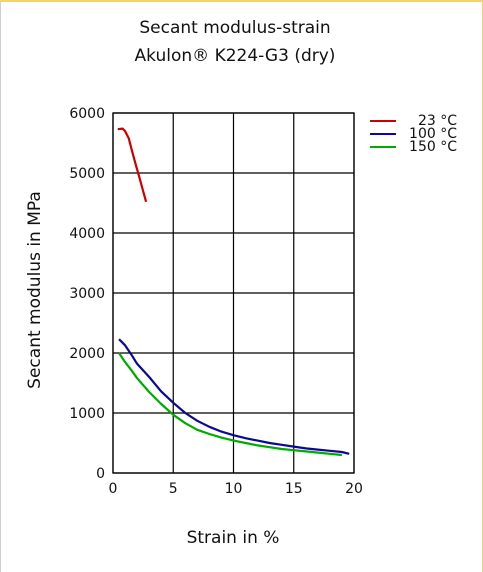 This screenshot has width=483, height=572. Describe the element at coordinates (87, 174) in the screenshot. I see `y-tick-label: 5000` at that location.